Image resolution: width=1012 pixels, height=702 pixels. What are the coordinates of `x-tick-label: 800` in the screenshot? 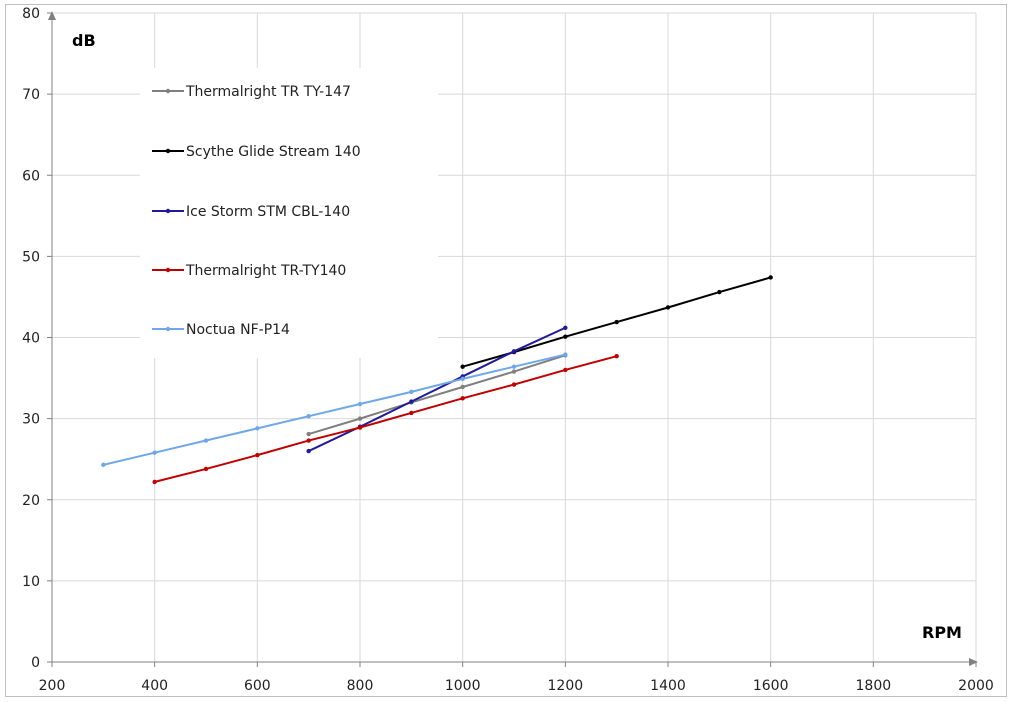 It's located at (360, 686).